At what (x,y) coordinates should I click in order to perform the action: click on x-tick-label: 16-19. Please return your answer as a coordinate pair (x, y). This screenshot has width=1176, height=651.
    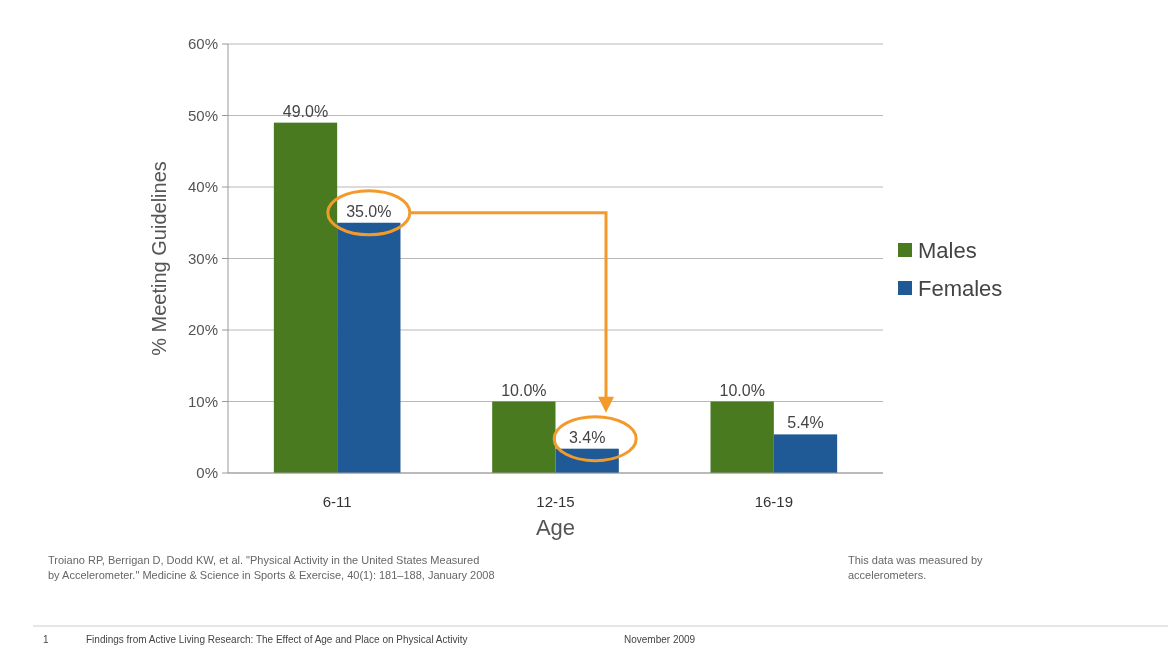
    Looking at the image, I should click on (774, 501).